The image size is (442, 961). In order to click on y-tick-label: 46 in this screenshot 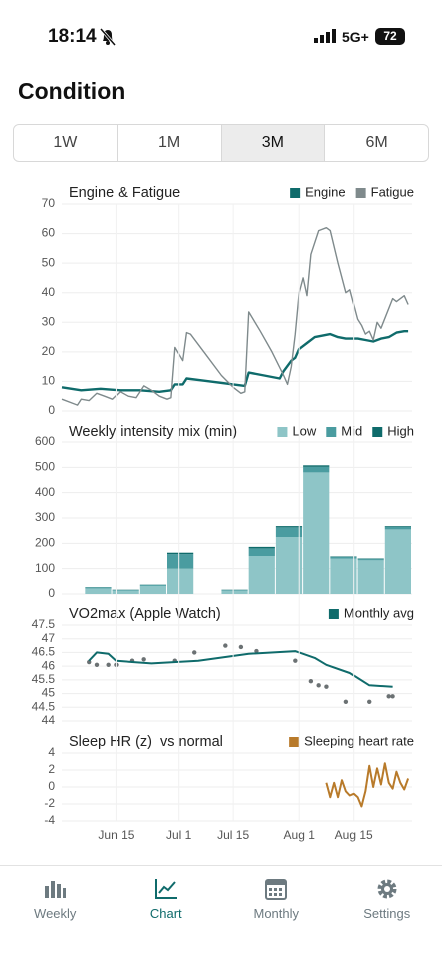, I will do `click(49, 665)`.